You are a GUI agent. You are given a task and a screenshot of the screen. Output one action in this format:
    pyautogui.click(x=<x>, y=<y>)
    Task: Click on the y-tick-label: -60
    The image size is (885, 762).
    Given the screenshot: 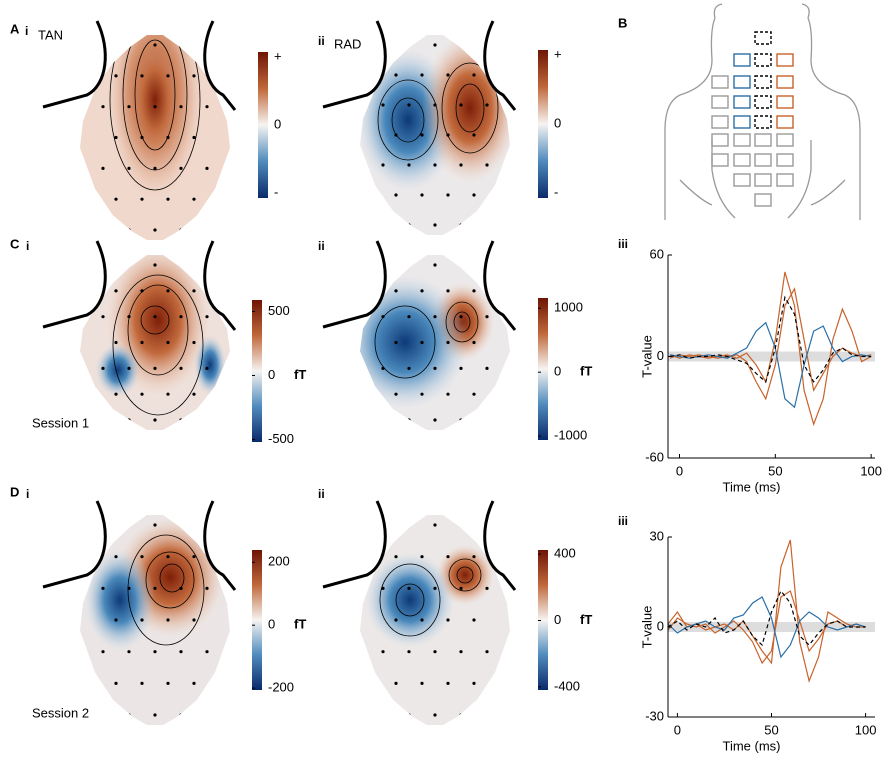 What is the action you would take?
    pyautogui.click(x=654, y=456)
    